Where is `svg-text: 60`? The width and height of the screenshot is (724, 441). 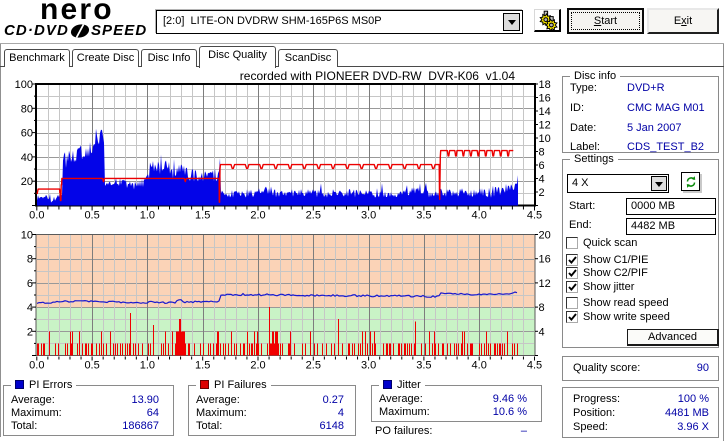
svg-text: 60 is located at coordinates (27, 134).